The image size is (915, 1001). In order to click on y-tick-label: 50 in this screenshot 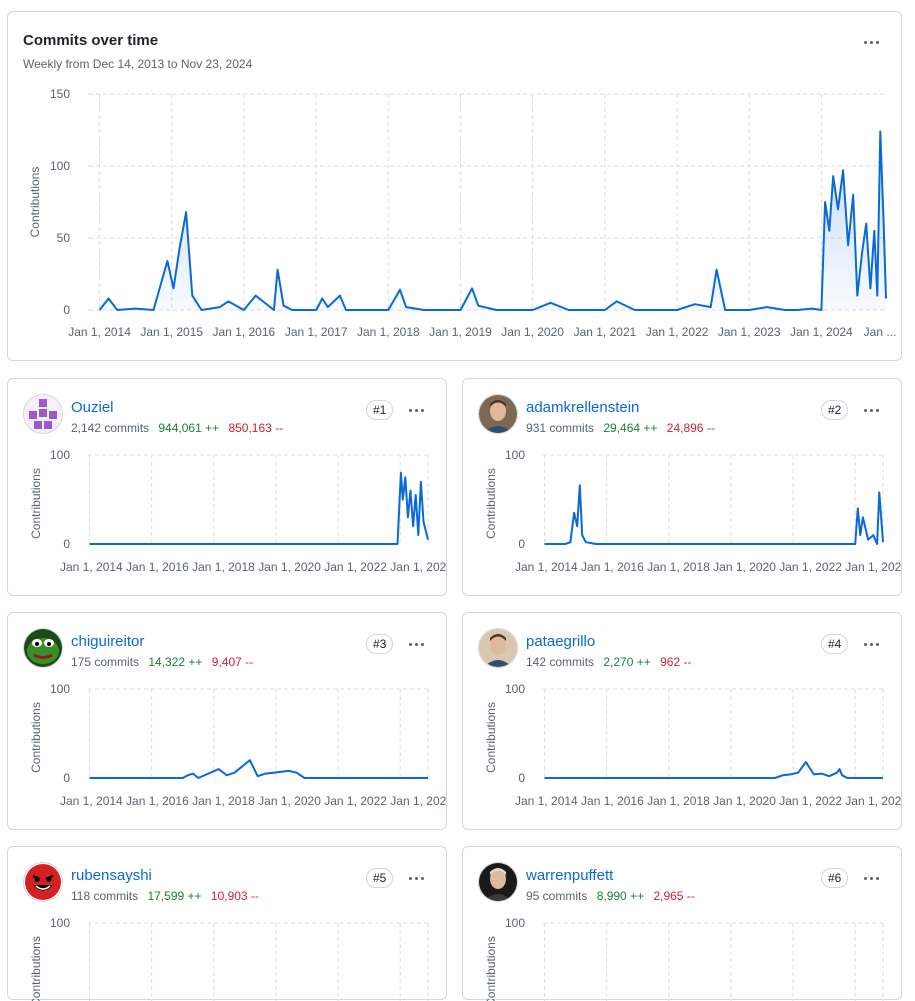, I will do `click(64, 238)`.